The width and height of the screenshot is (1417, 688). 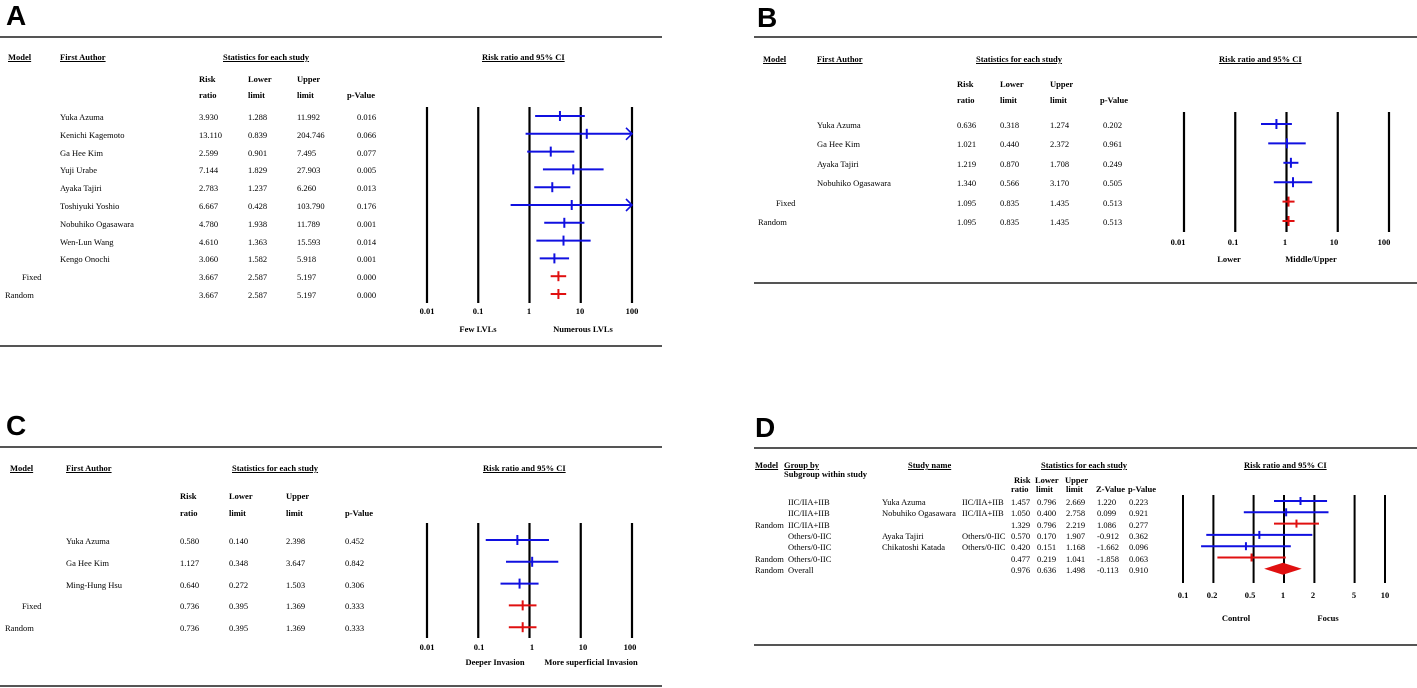 What do you see at coordinates (1060, 202) in the screenshot?
I see `upper-limit-value: 1.435` at bounding box center [1060, 202].